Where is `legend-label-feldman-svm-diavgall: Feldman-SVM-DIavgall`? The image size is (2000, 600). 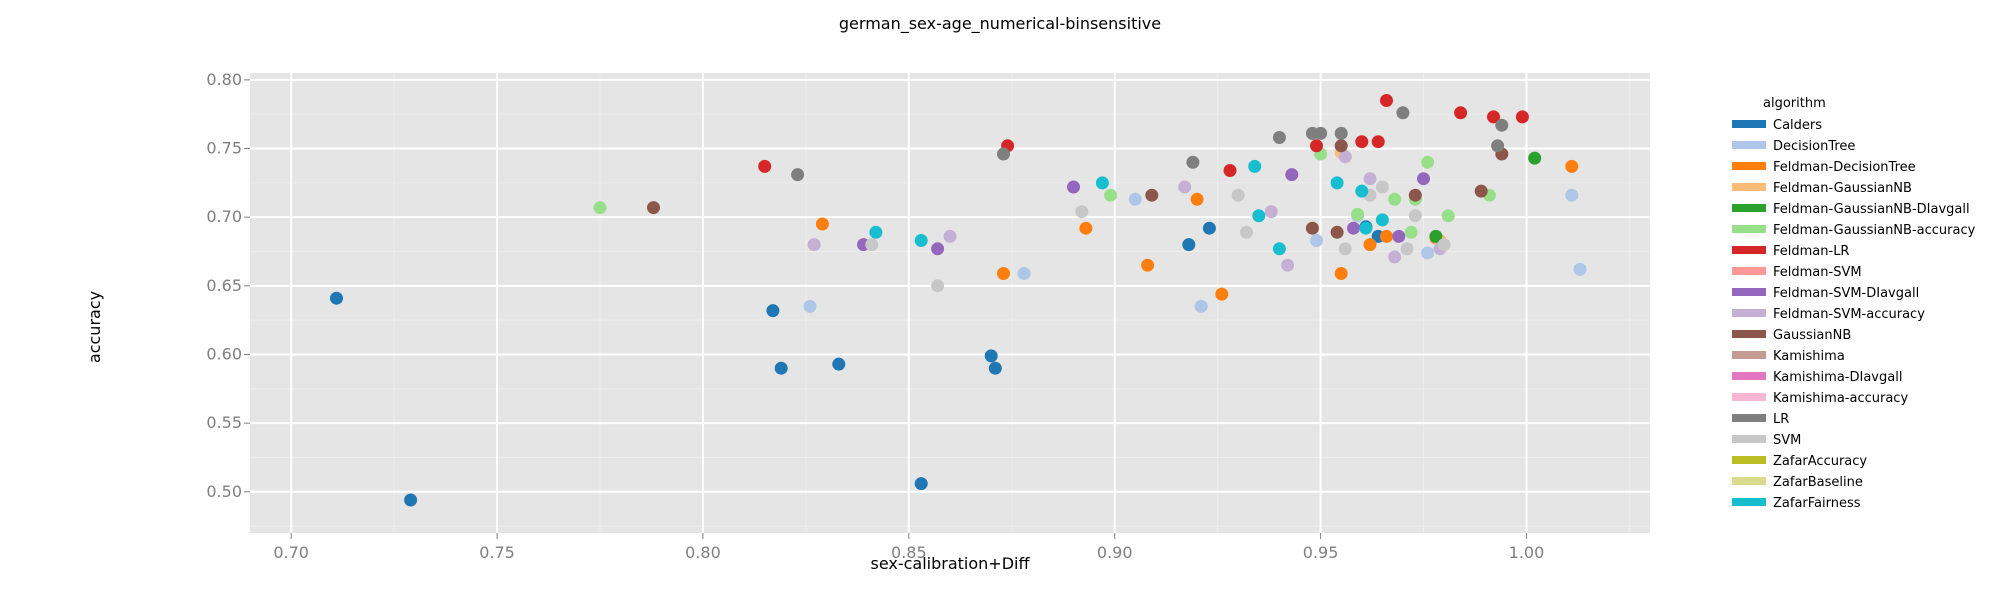 legend-label-feldman-svm-diavgall: Feldman-SVM-DIavgall is located at coordinates (1846, 293).